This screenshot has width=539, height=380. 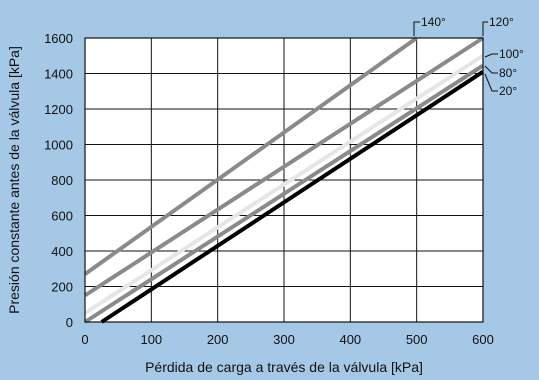 I want to click on series-label-4: 20°, so click(x=508, y=91).